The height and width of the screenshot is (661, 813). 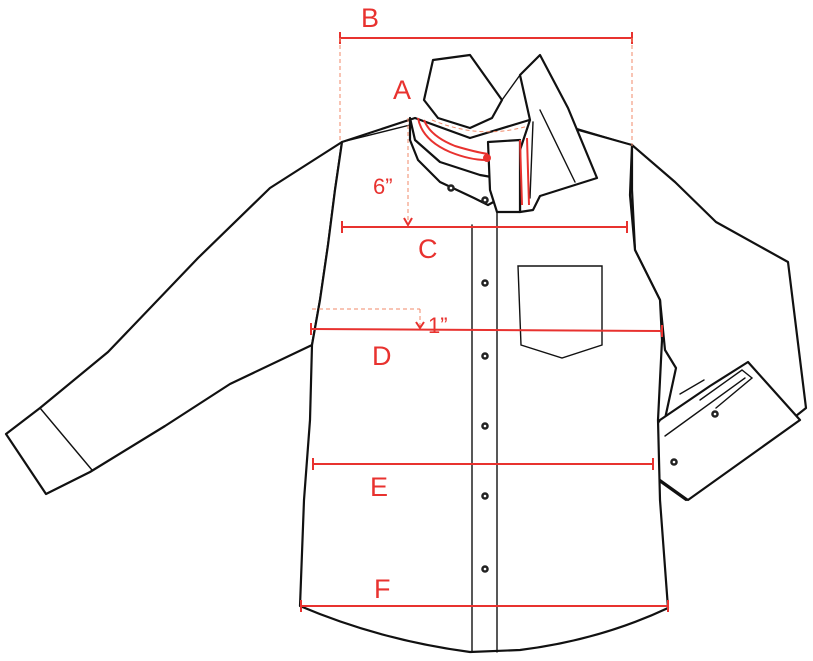 What do you see at coordinates (66, 439) in the screenshot?
I see `left-cuff-line` at bounding box center [66, 439].